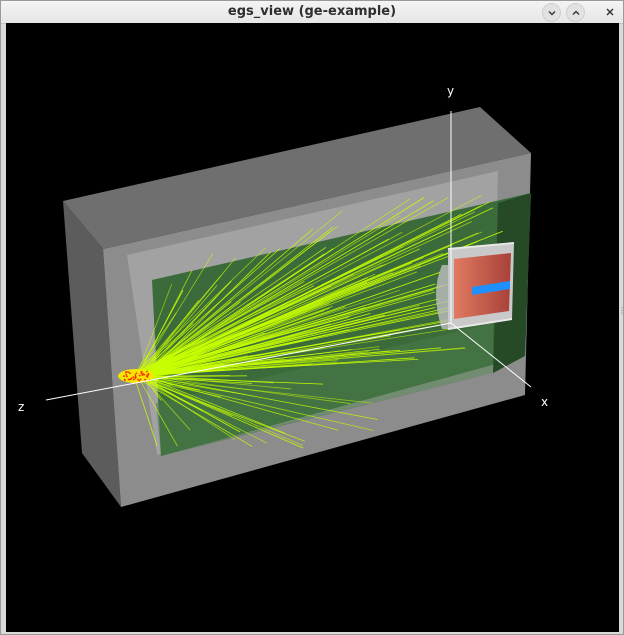  I want to click on maximize-button, so click(575, 12).